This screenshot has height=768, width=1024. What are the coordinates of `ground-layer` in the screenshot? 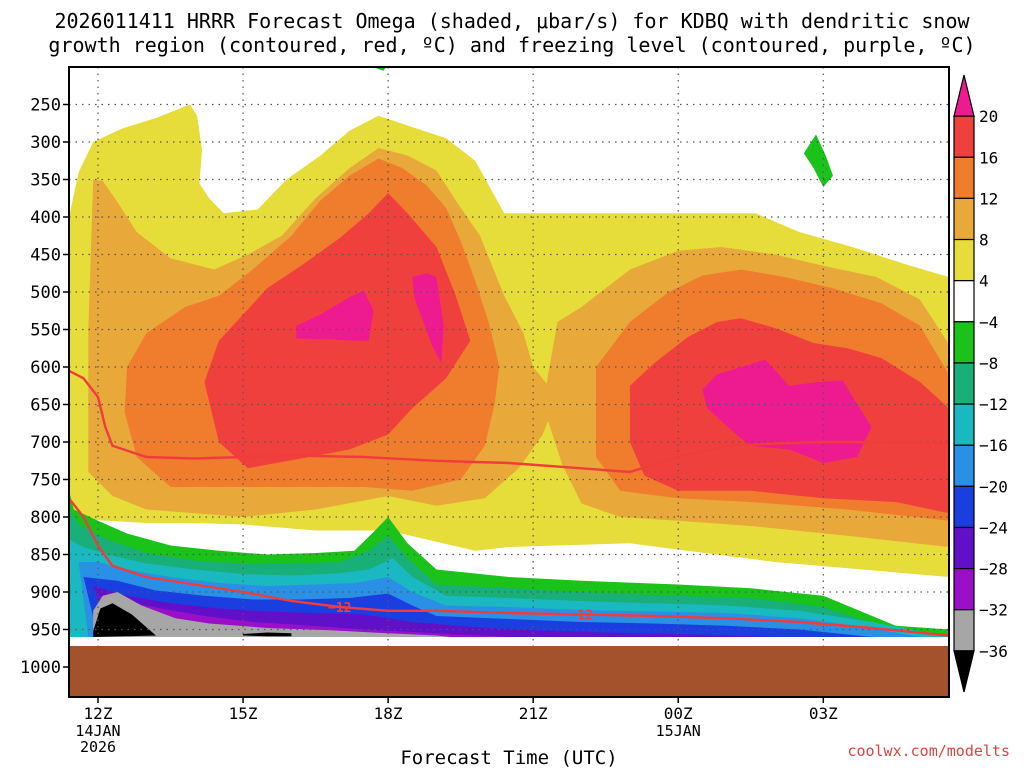 It's located at (509, 671).